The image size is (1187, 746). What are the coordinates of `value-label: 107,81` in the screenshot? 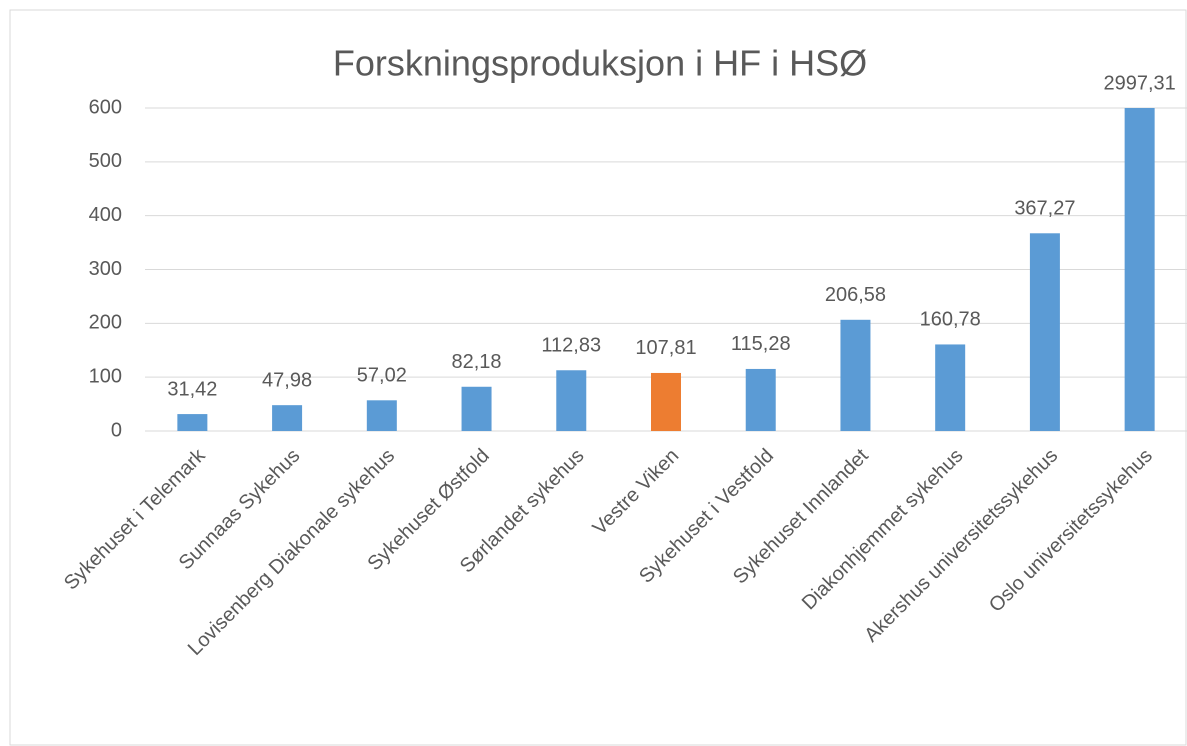 It's located at (665, 348).